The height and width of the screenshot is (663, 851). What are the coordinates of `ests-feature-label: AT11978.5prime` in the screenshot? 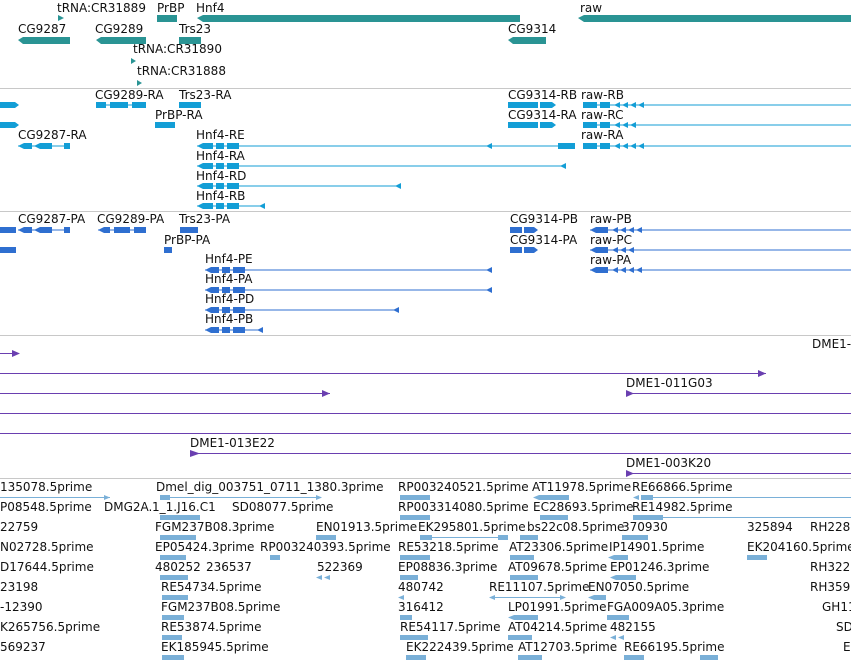 It's located at (581, 487).